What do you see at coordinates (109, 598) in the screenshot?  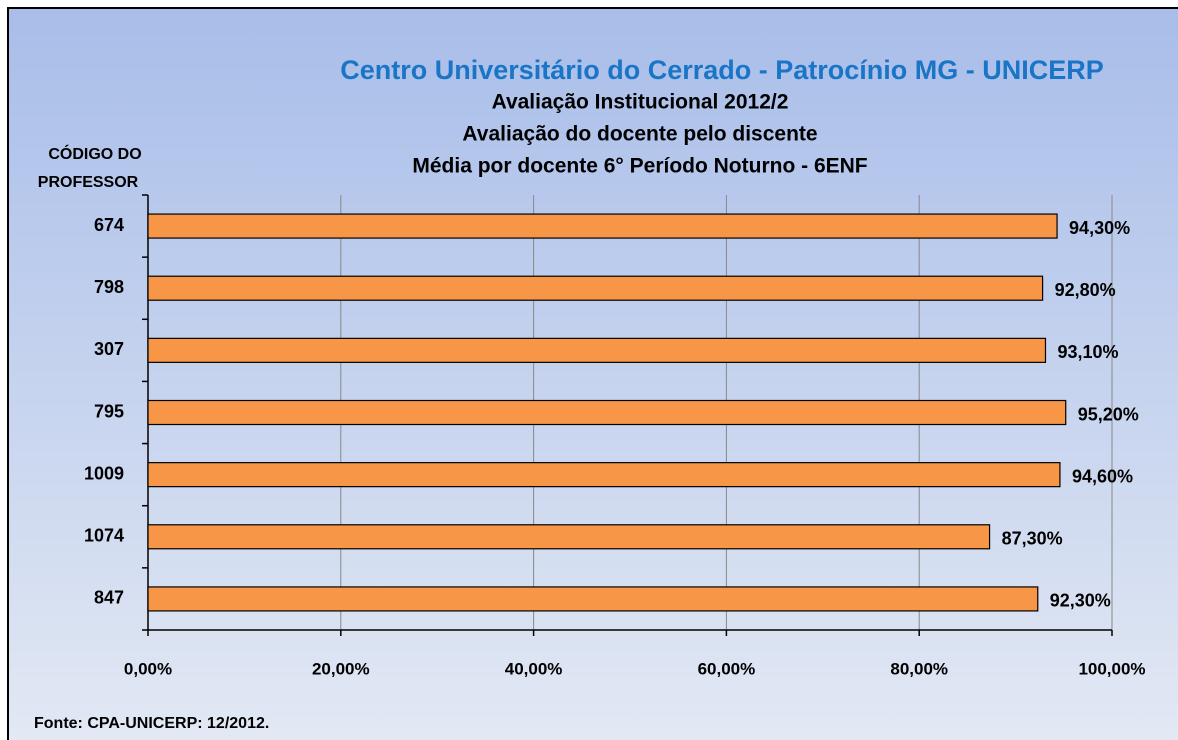 I see `y-tick-label: 847` at bounding box center [109, 598].